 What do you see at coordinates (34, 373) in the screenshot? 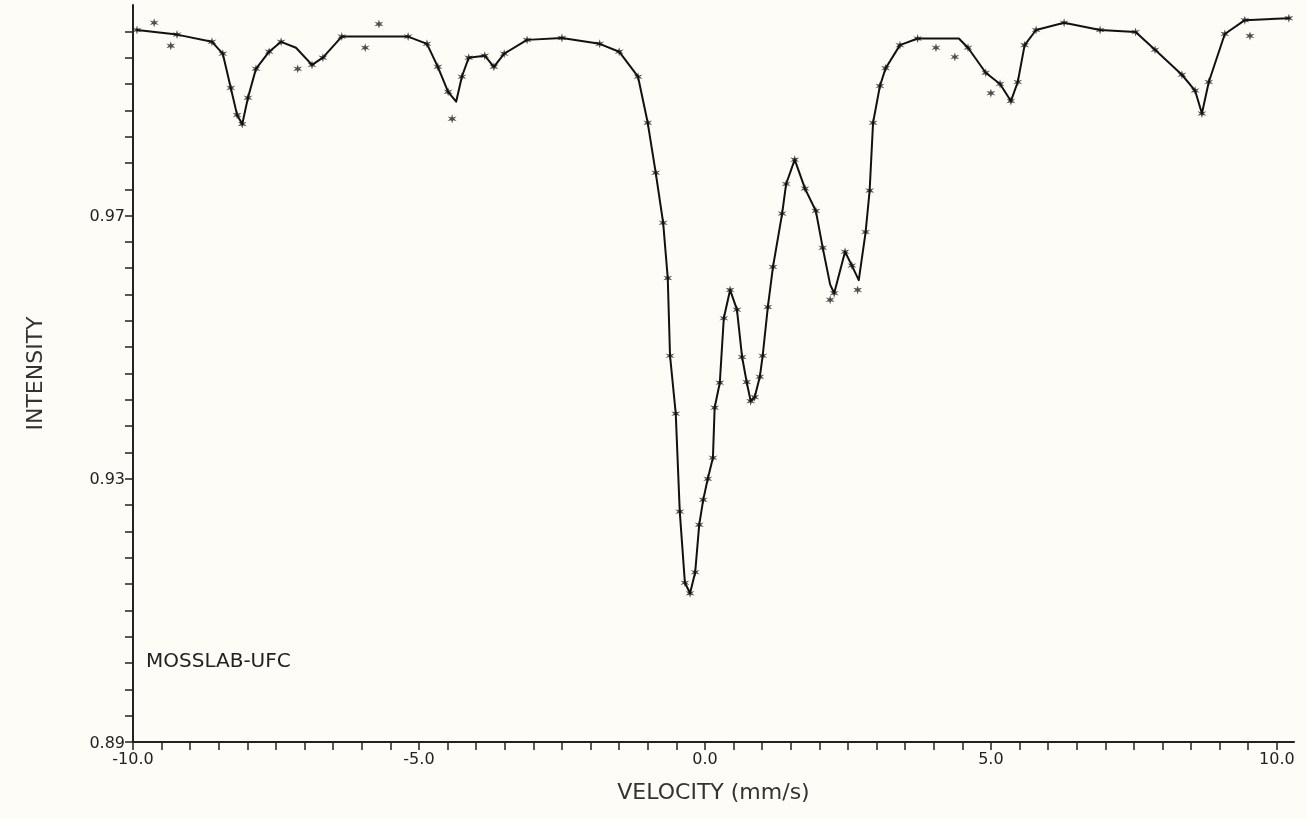
I see `y-axis-title: INTENSITY` at bounding box center [34, 373].